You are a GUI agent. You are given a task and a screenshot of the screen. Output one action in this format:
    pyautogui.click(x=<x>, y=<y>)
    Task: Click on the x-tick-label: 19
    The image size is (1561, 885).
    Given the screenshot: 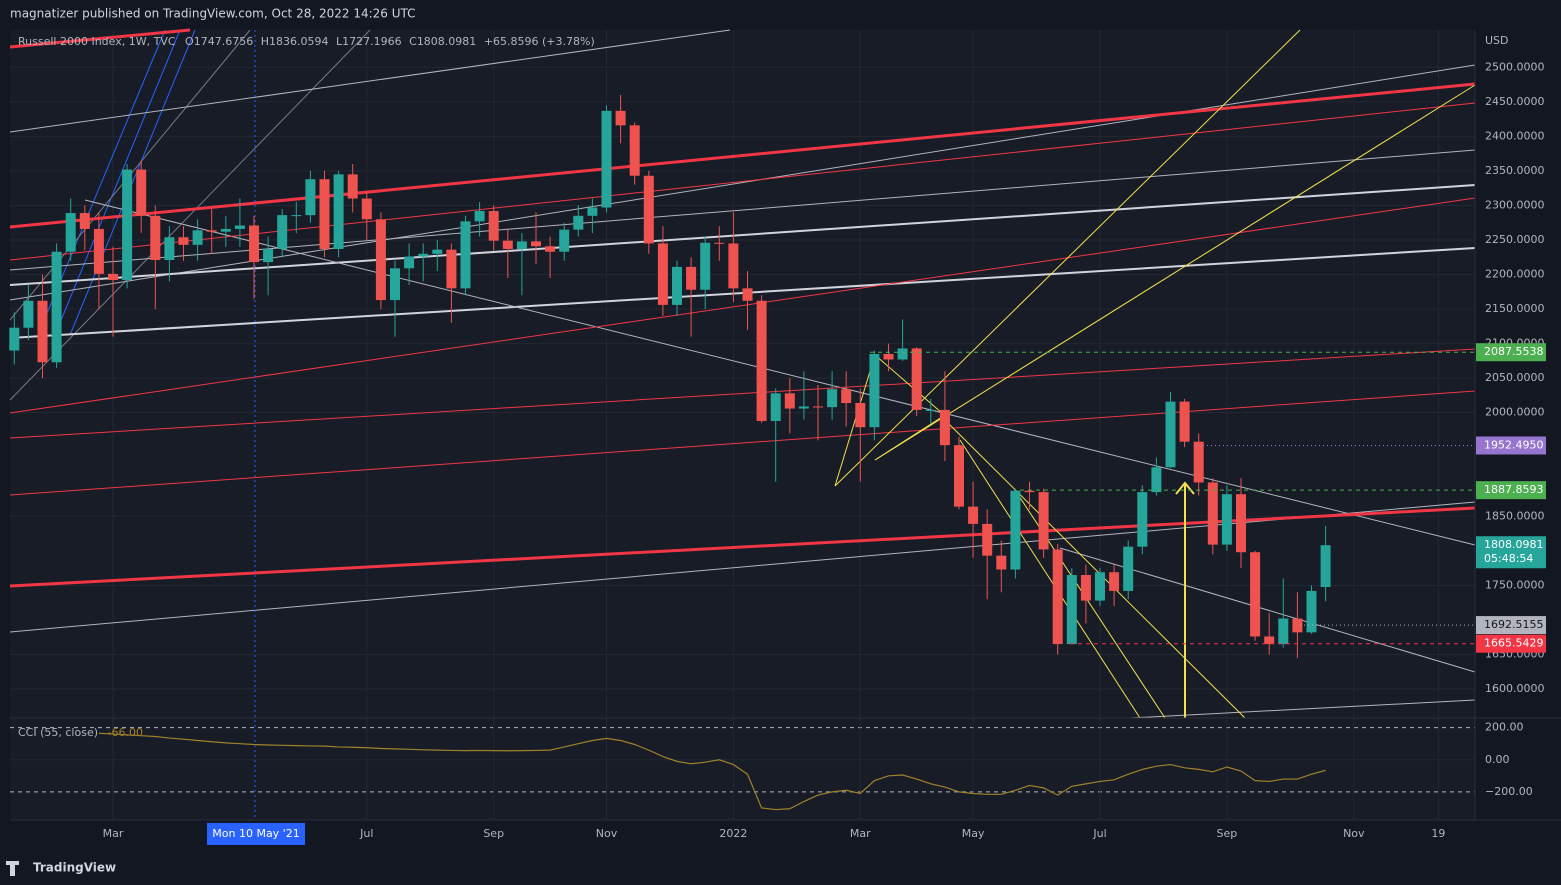 What is the action you would take?
    pyautogui.click(x=1438, y=833)
    